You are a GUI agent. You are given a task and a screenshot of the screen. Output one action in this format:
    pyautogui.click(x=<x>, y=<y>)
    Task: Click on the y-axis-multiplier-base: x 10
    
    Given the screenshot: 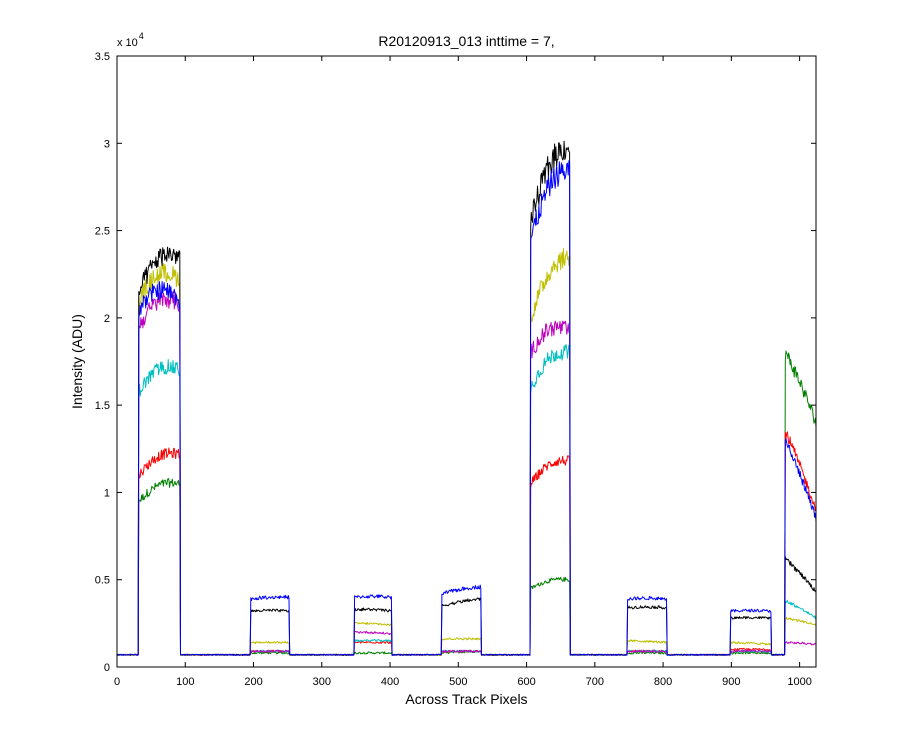 What is the action you would take?
    pyautogui.click(x=127, y=43)
    